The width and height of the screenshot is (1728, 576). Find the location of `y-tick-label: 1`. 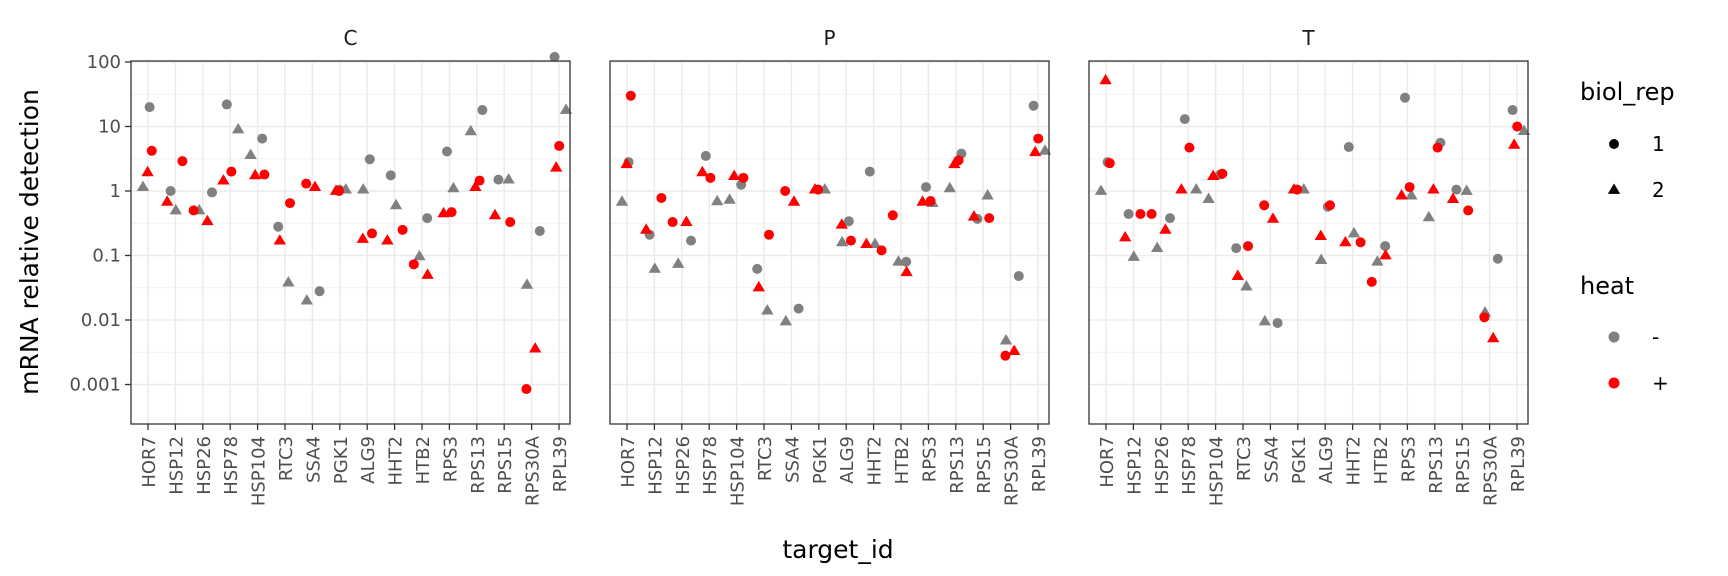

y-tick-label: 1 is located at coordinates (115, 191).